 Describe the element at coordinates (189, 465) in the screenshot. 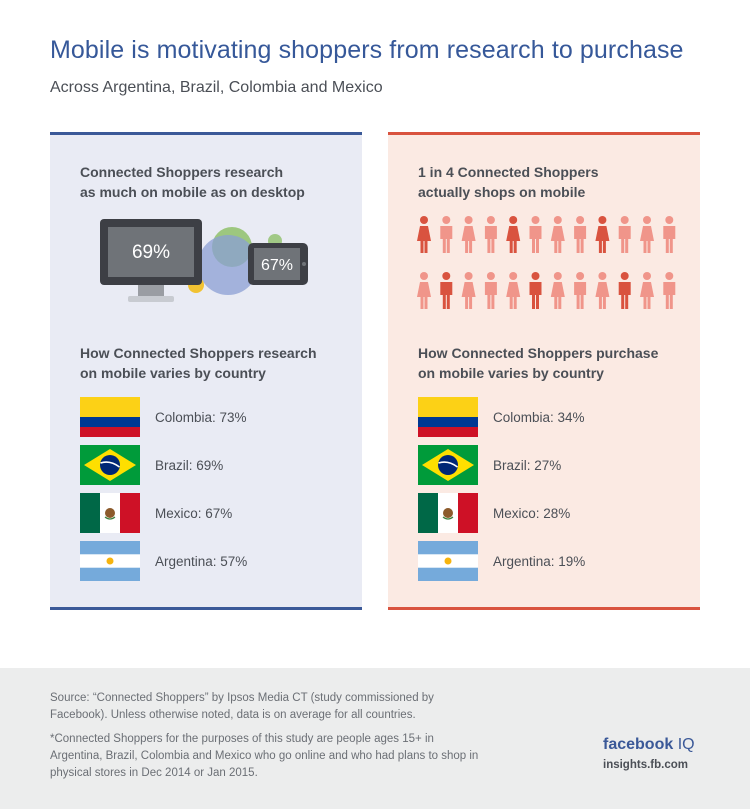

I see `country-label: Brazil: 69%` at that location.